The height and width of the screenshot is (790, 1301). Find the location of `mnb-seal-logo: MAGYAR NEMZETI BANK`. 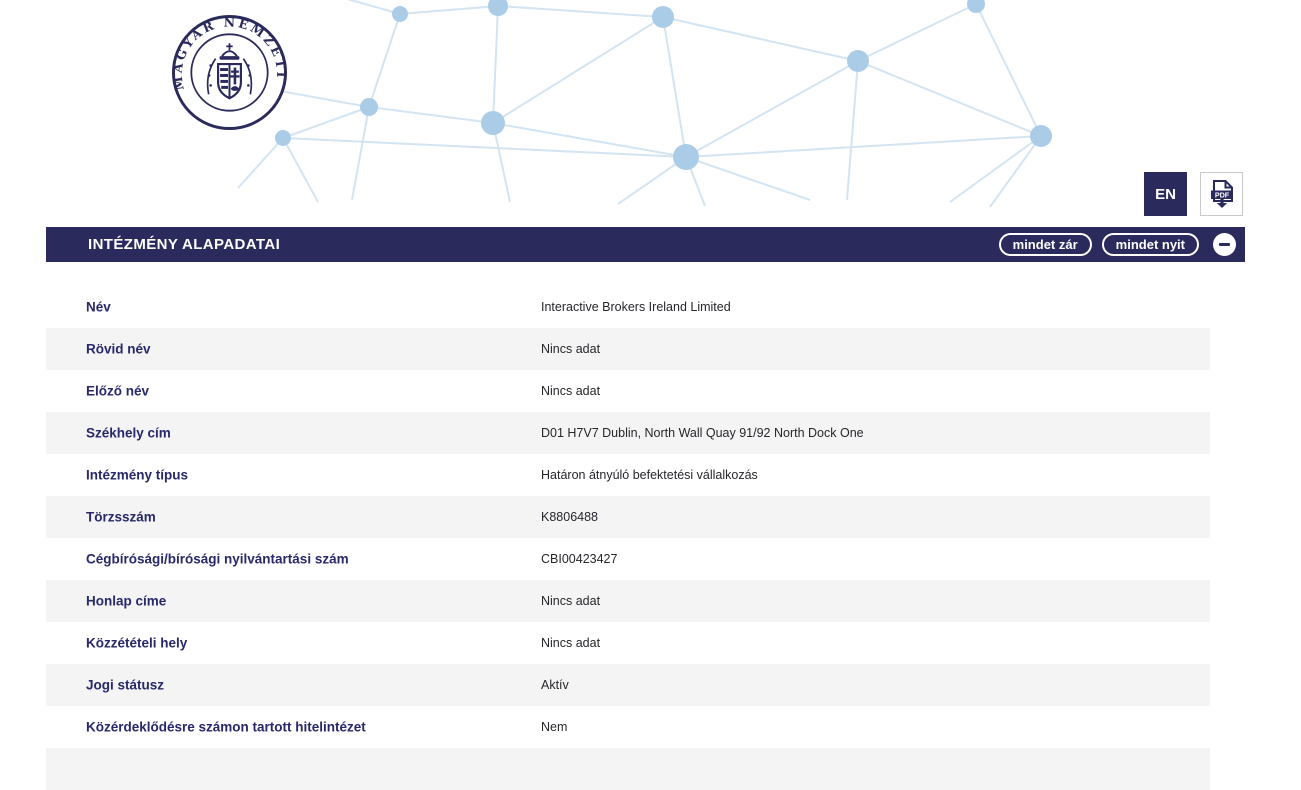

mnb-seal-logo: MAGYAR NEMZETI BANK is located at coordinates (229, 72).